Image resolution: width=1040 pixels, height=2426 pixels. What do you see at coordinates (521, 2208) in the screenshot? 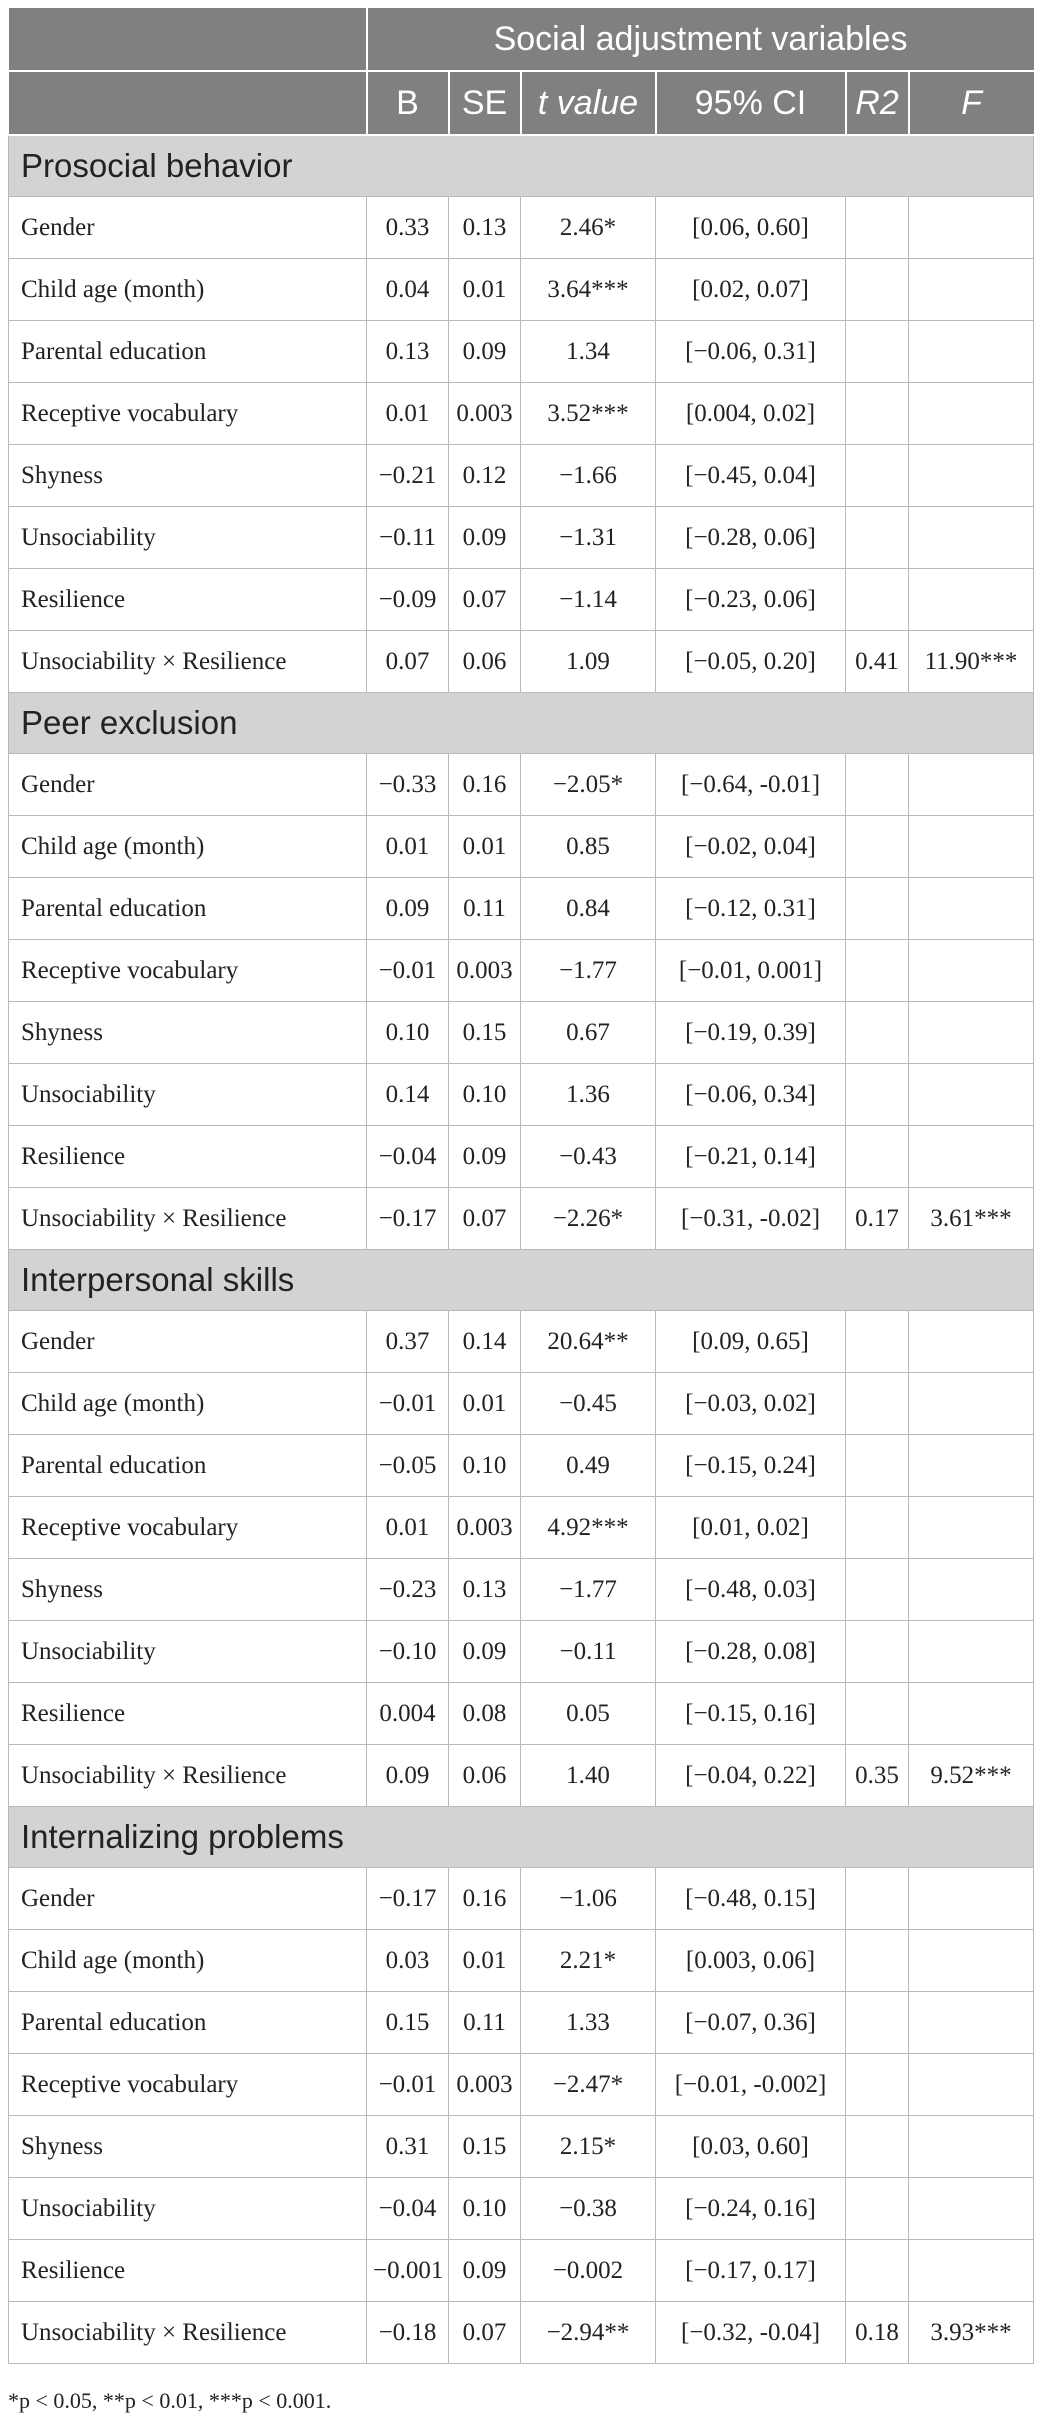
I see `table-row: Unsociability −0.04 0.10 −0.38 [−0.24, 0.16]` at bounding box center [521, 2208].